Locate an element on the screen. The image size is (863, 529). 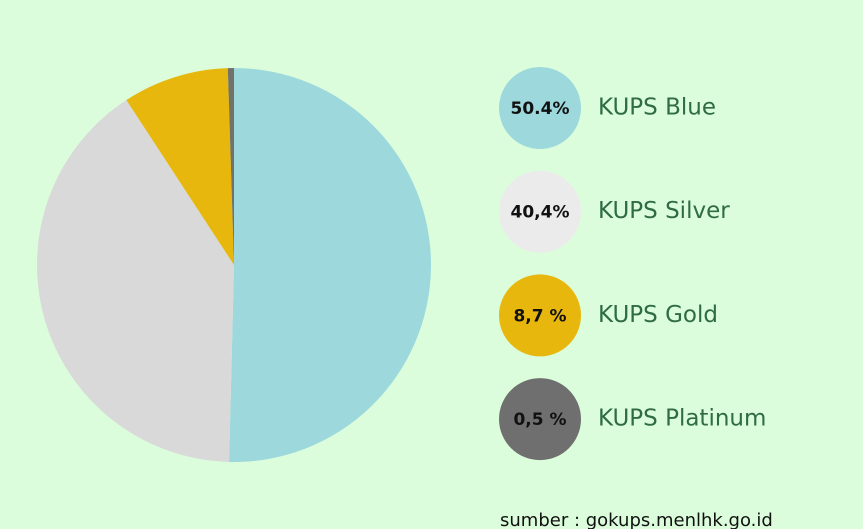
source: sumber : gokups.menlhk.go.id is located at coordinates (636, 519).